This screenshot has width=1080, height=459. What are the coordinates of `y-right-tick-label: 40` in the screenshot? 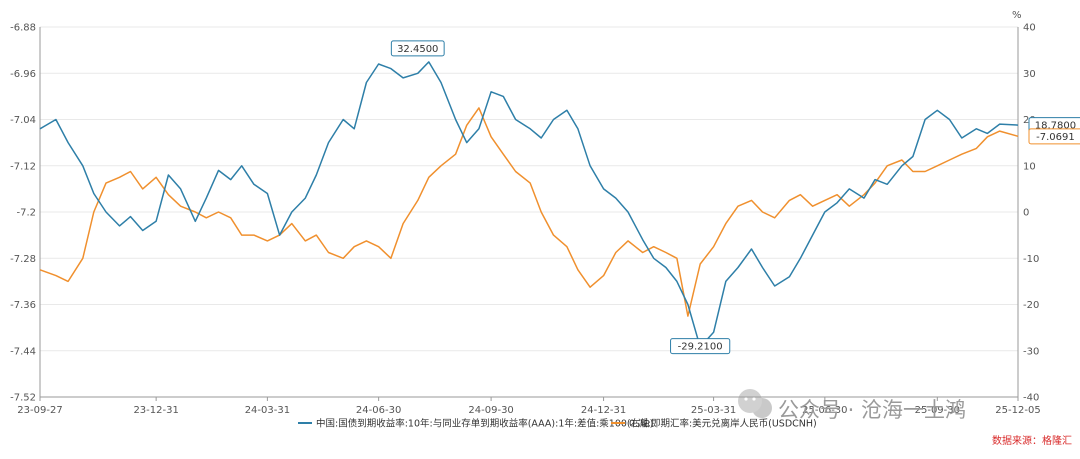 It's located at (1029, 28).